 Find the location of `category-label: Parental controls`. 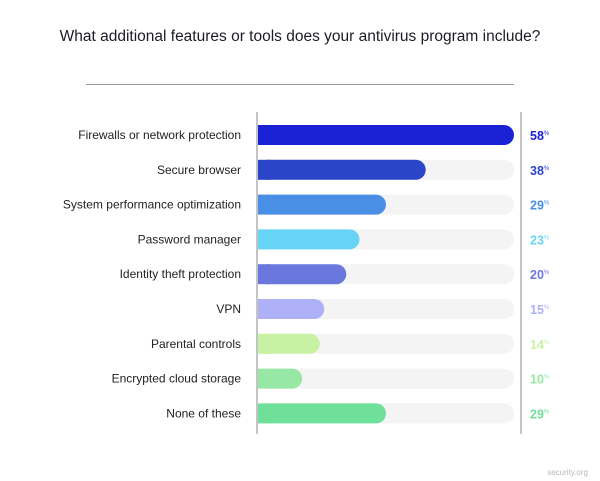

category-label: Parental controls is located at coordinates (196, 344).